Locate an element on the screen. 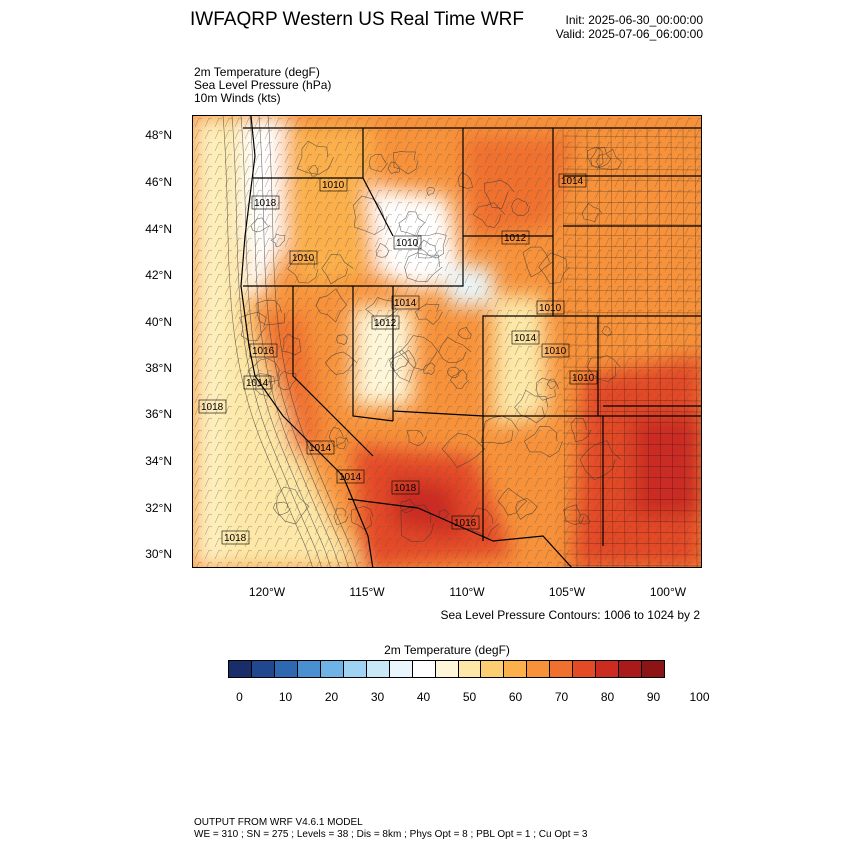 The height and width of the screenshot is (850, 850). colorbar-tick-label: 40 is located at coordinates (423, 697).